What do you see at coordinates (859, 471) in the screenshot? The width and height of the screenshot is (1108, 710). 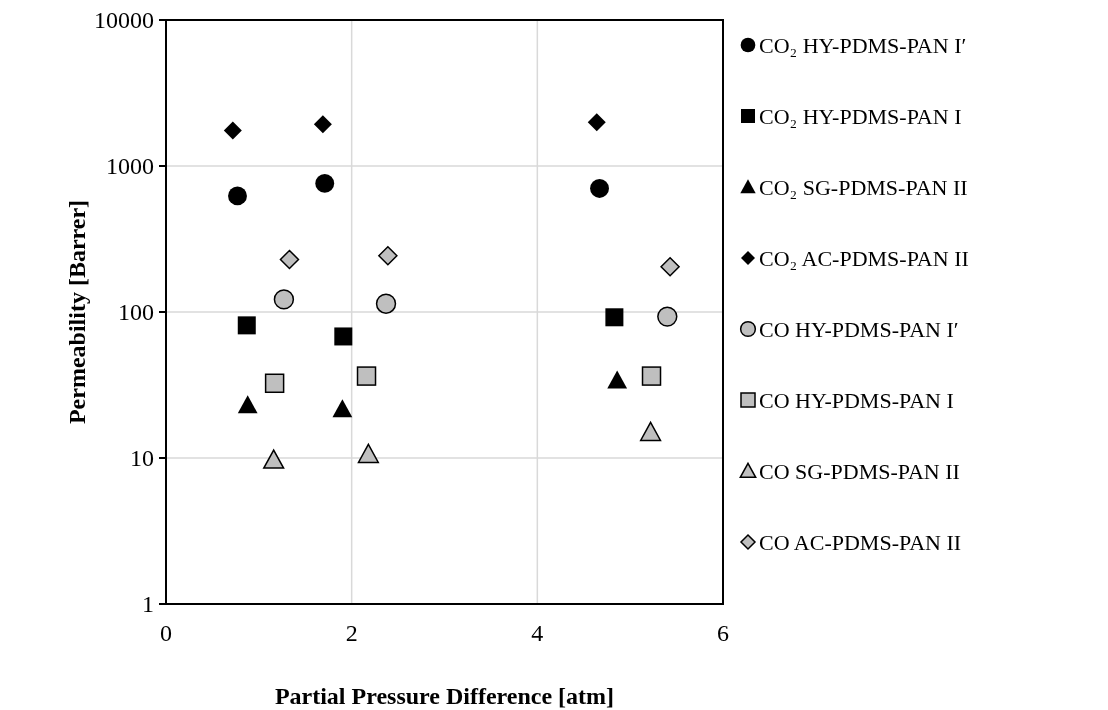 I see `legend-label: CO SG-PDMS-PAN II` at bounding box center [859, 471].